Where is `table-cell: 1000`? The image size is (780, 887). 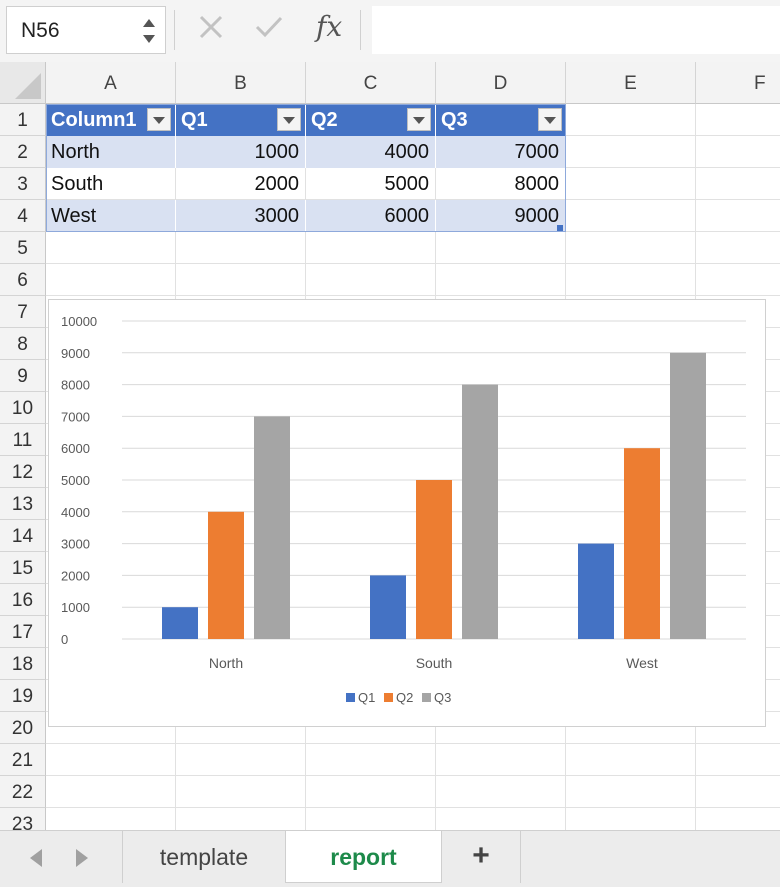
table-cell: 1000 is located at coordinates (241, 152).